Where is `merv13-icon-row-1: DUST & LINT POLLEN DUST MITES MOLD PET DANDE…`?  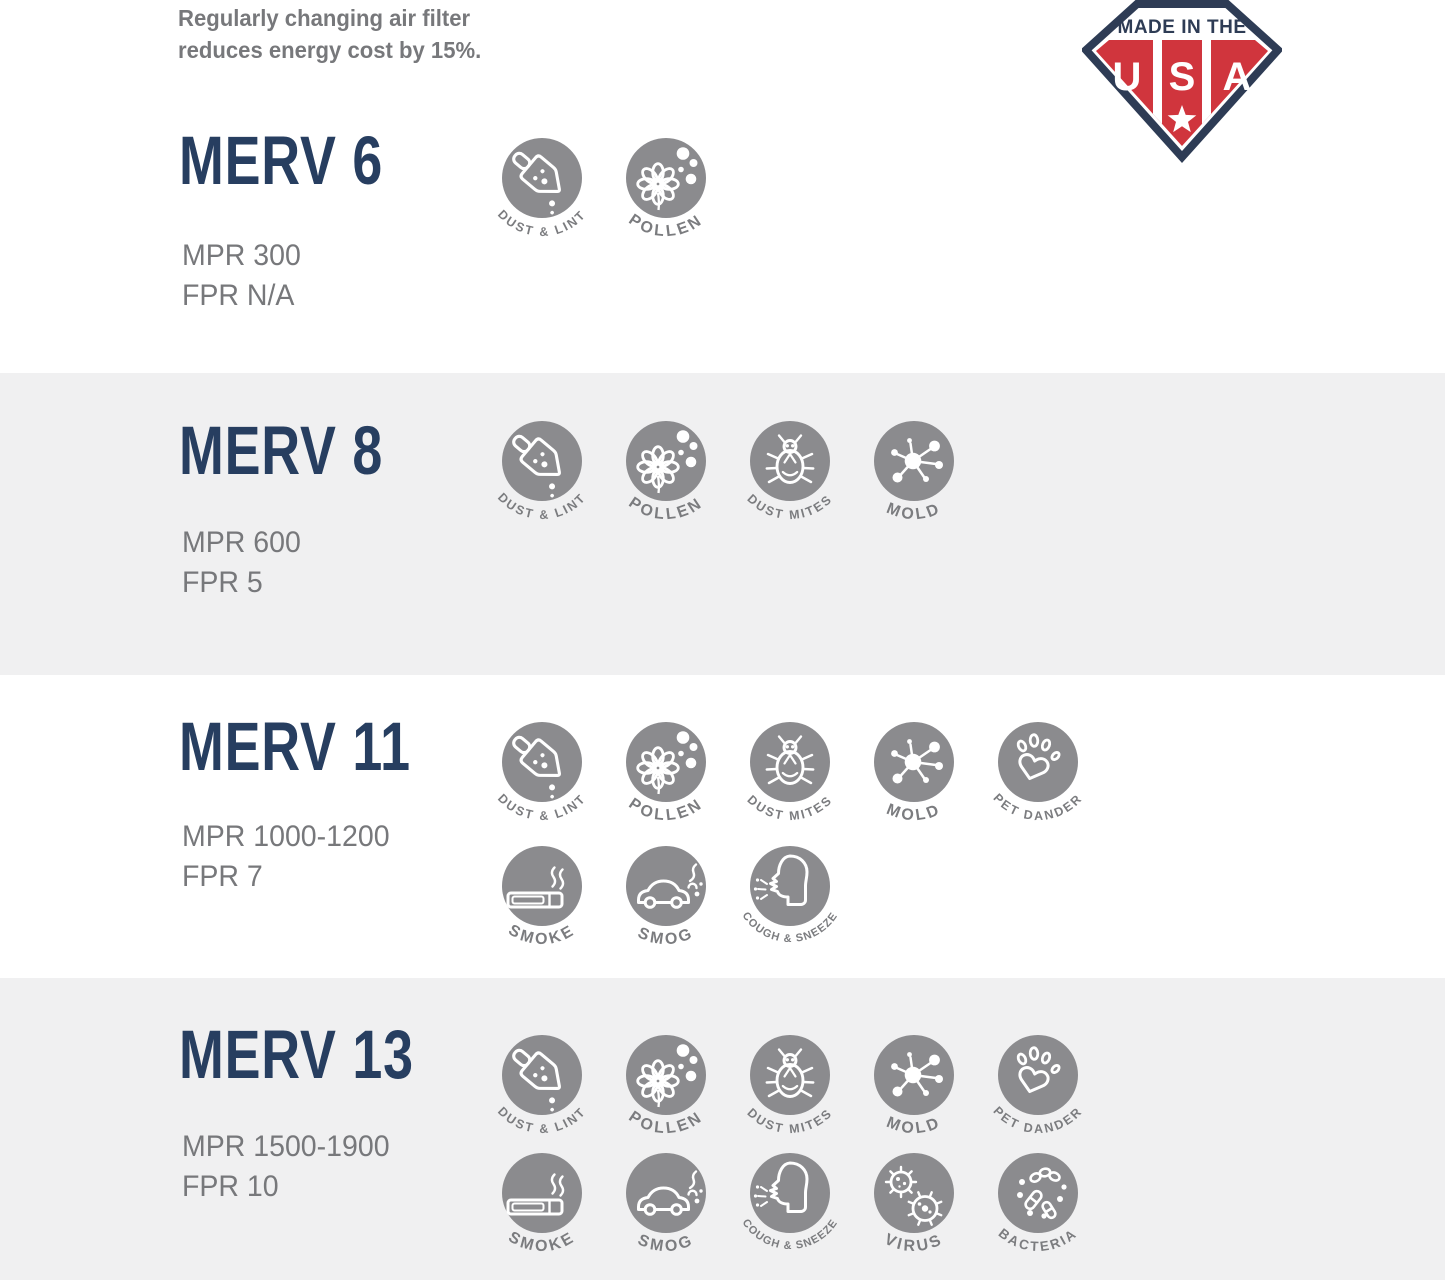
merv13-icon-row-1: DUST & LINT POLLEN DUST MITES MOLD PET DANDE… is located at coordinates (790, 1088).